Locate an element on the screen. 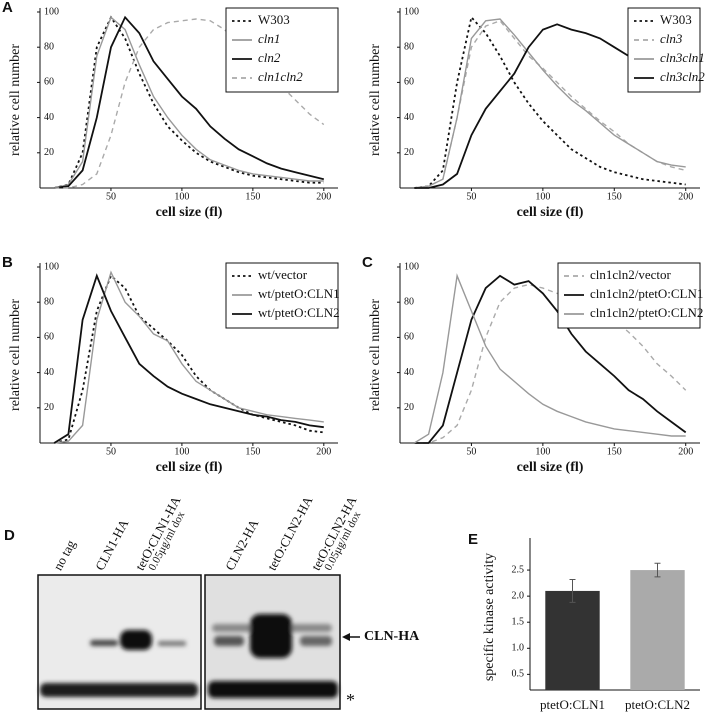 The width and height of the screenshot is (714, 720). legend-label: cln1cln2/ptetO:CLN1 is located at coordinates (646, 293).